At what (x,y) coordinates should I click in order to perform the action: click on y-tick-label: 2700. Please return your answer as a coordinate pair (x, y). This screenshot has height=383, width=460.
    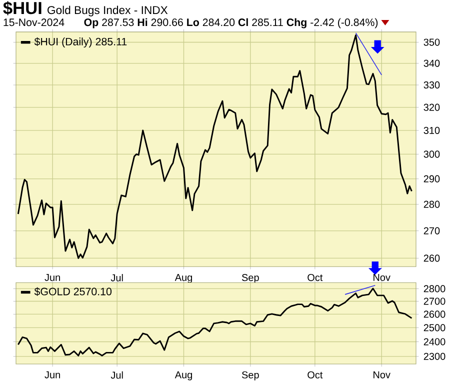
    Looking at the image, I should click on (435, 301).